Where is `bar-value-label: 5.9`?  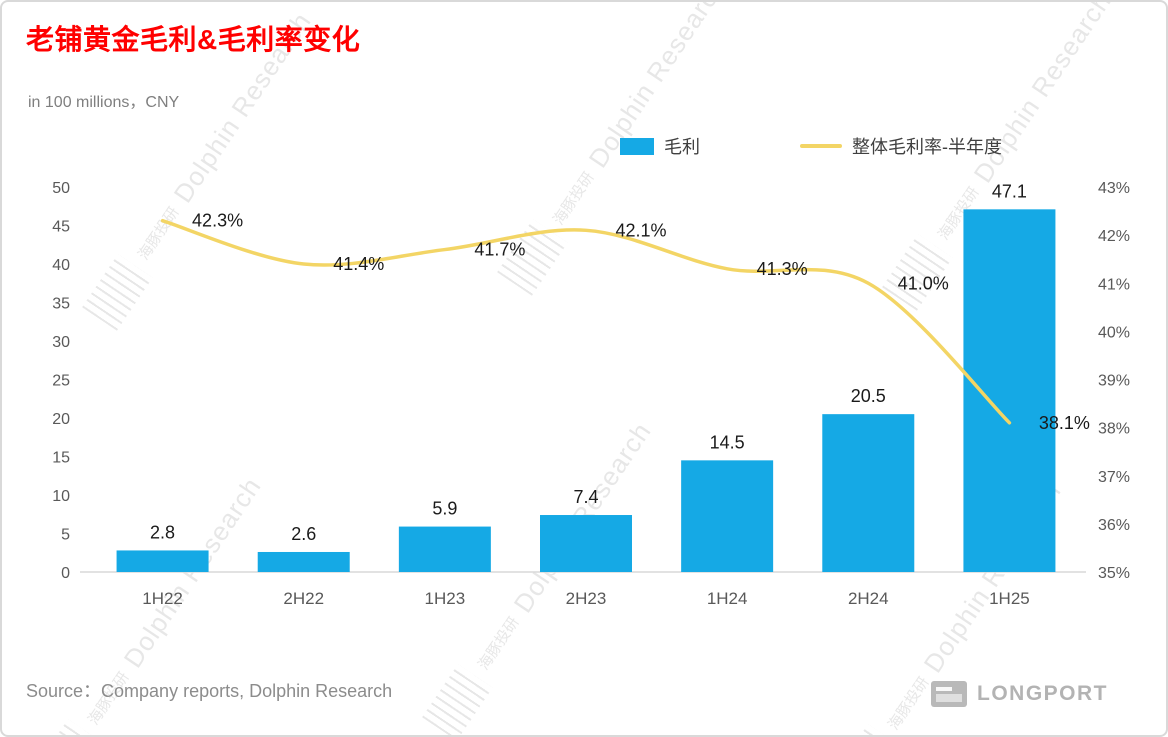
bar-value-label: 5.9 is located at coordinates (444, 509).